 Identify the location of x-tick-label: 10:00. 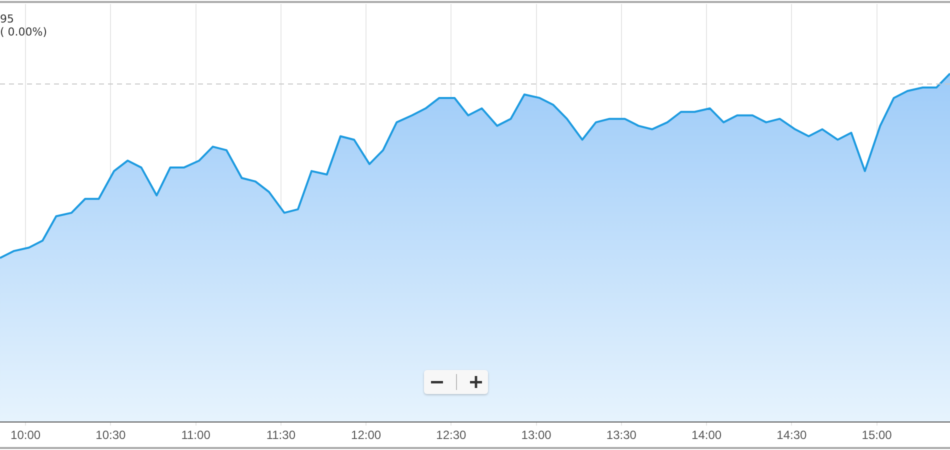
(25, 435).